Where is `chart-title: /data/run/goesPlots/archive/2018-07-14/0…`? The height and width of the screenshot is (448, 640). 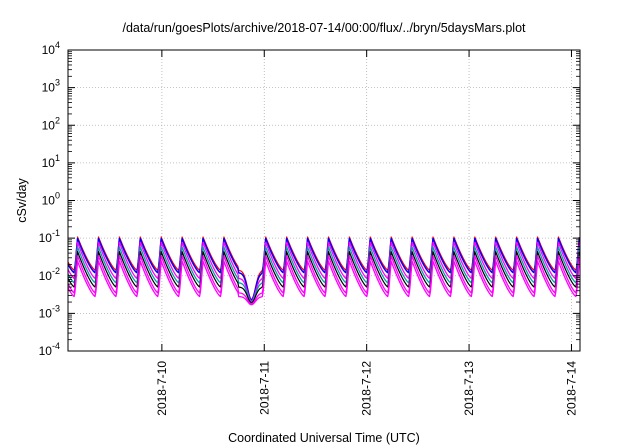
chart-title: /data/run/goesPlots/archive/2018-07-14/0… is located at coordinates (324, 28).